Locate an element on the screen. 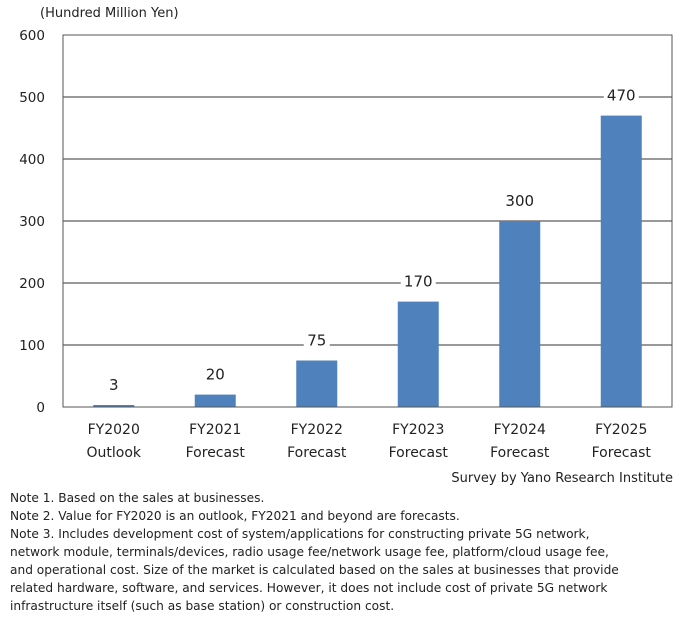 This screenshot has height=619, width=685. x-tick-label: FY2024 is located at coordinates (520, 430).